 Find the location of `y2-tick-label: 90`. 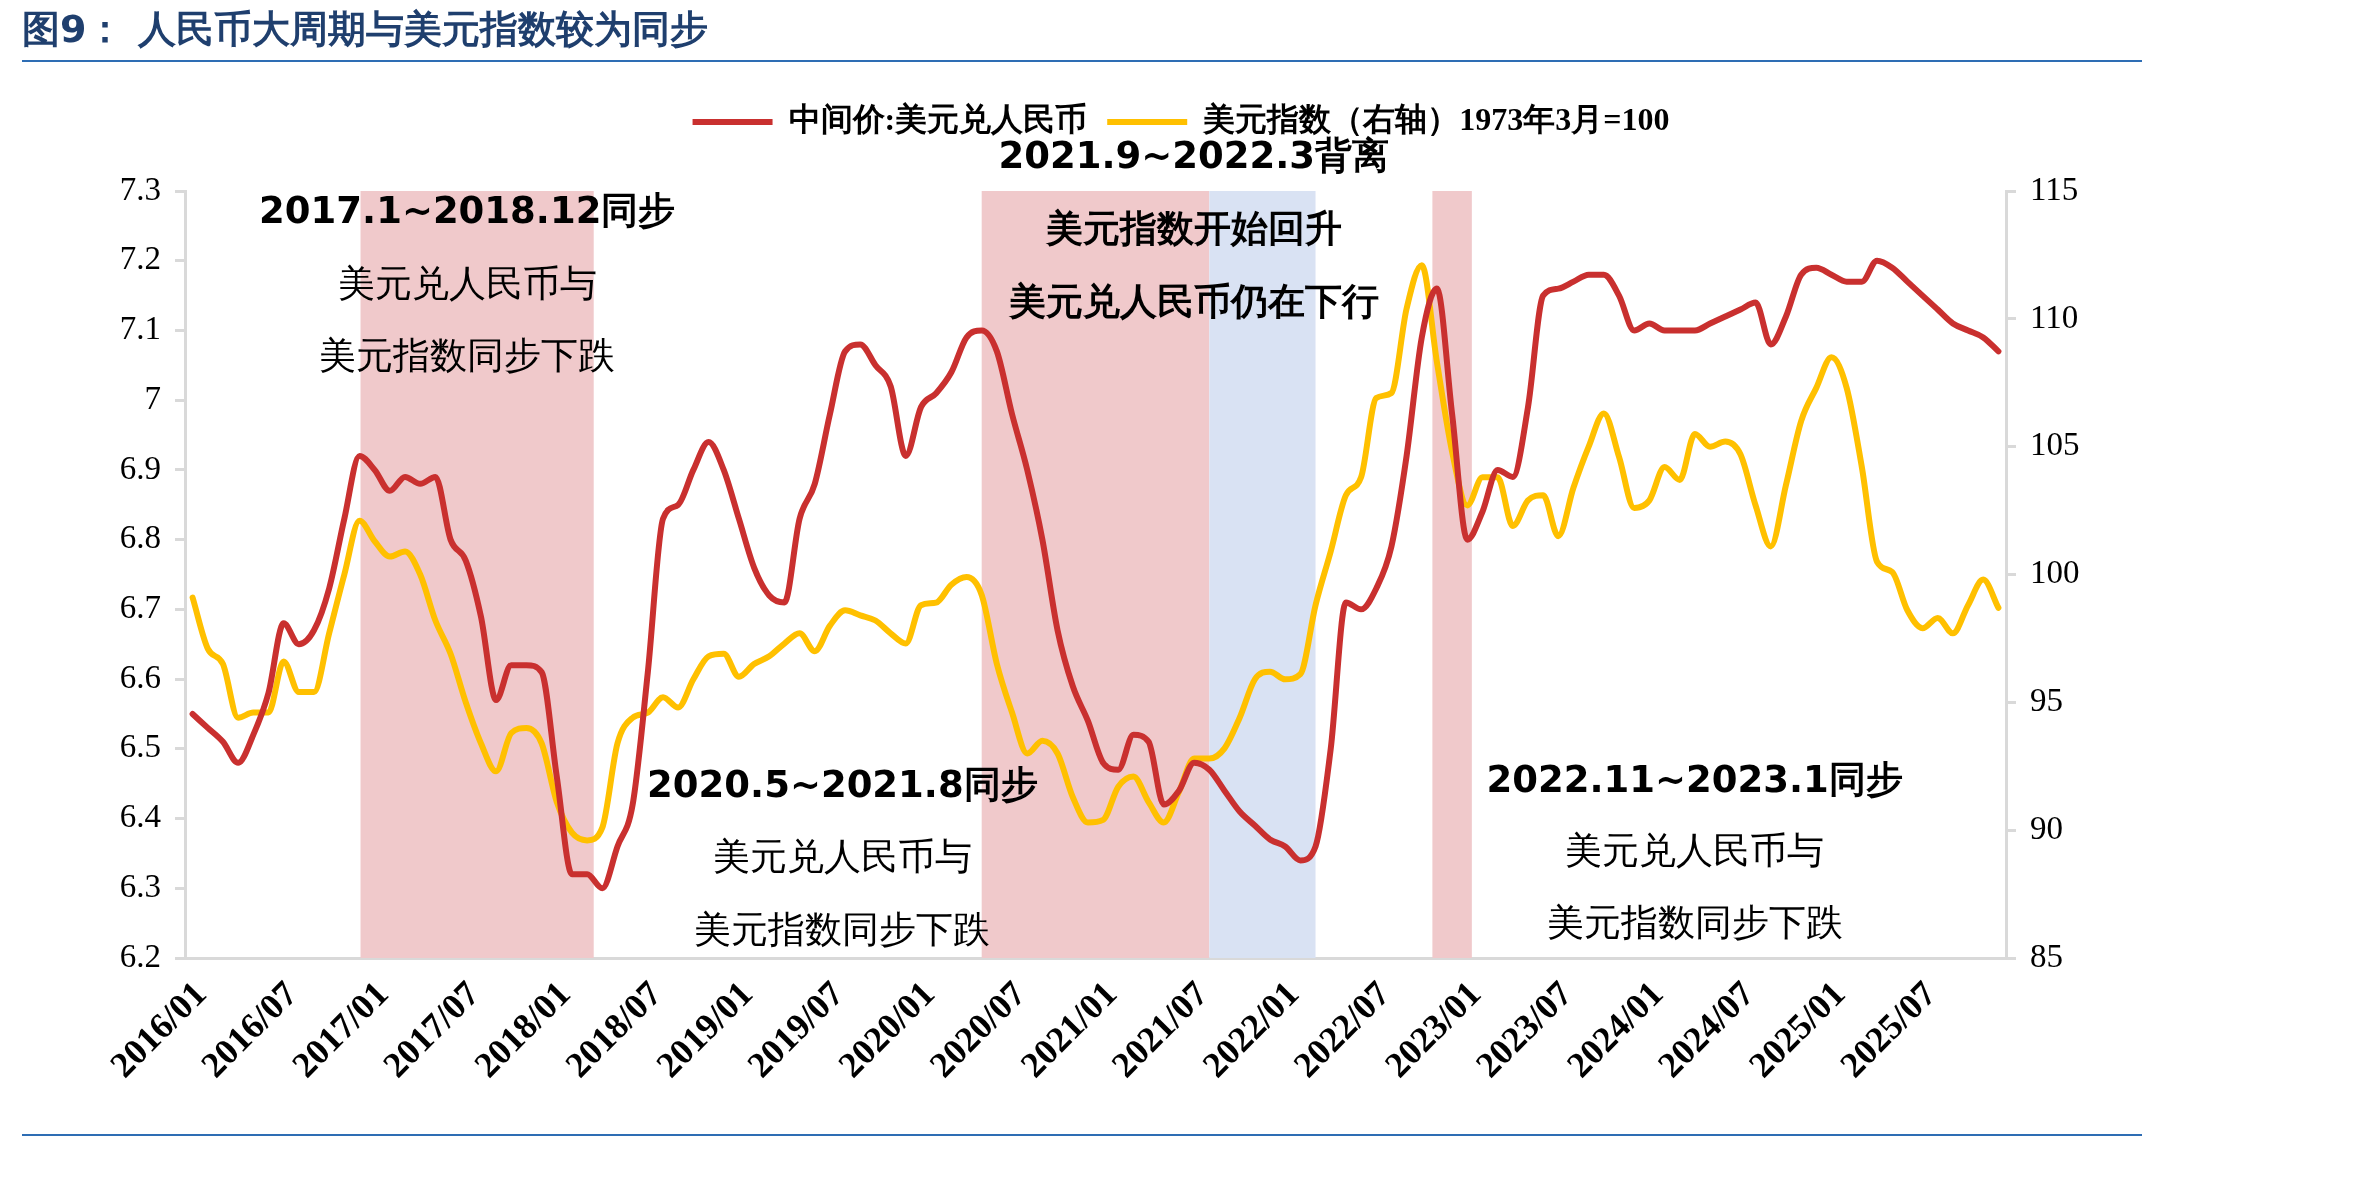

y2-tick-label: 90 is located at coordinates (2046, 827).